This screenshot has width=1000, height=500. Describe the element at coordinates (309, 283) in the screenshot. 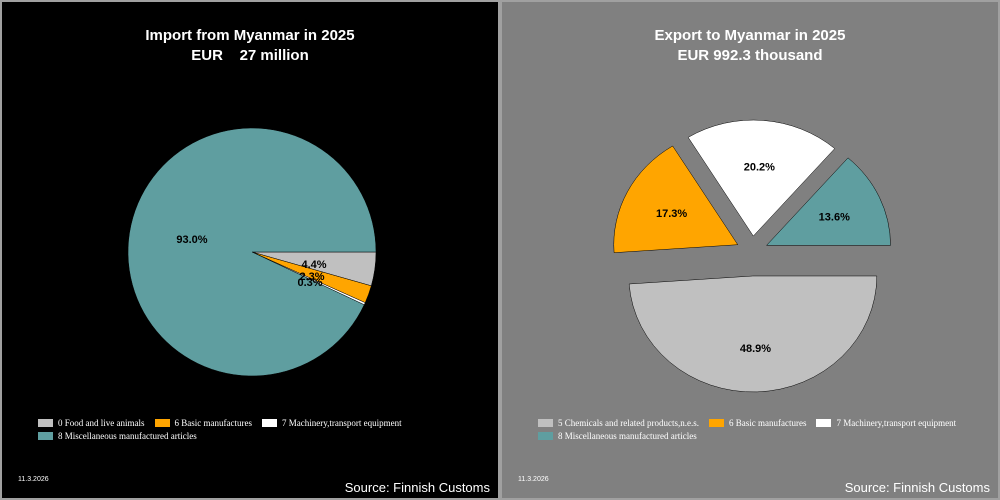

I see `import-slice-label-2: 0.3%` at that location.